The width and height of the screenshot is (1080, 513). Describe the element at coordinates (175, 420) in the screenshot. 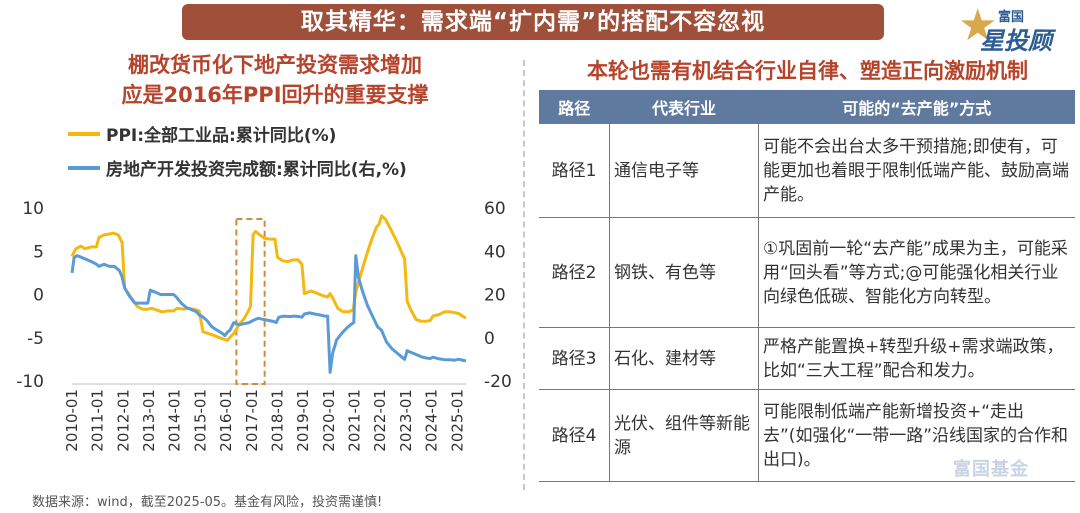

I see `x-tick-label: 2014-01` at that location.